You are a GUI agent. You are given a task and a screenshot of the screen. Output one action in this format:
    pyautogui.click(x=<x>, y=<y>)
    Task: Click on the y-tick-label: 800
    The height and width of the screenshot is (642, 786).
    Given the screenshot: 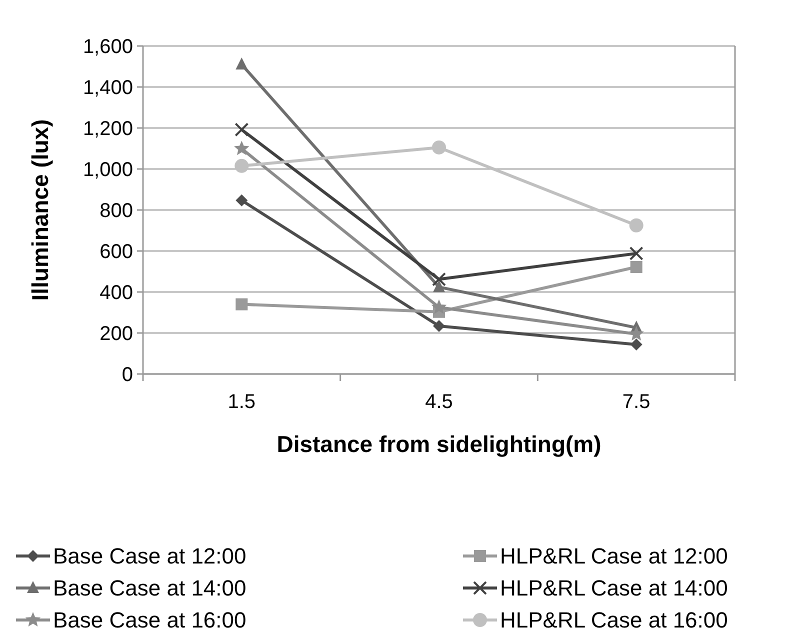 What is the action you would take?
    pyautogui.click(x=116, y=211)
    